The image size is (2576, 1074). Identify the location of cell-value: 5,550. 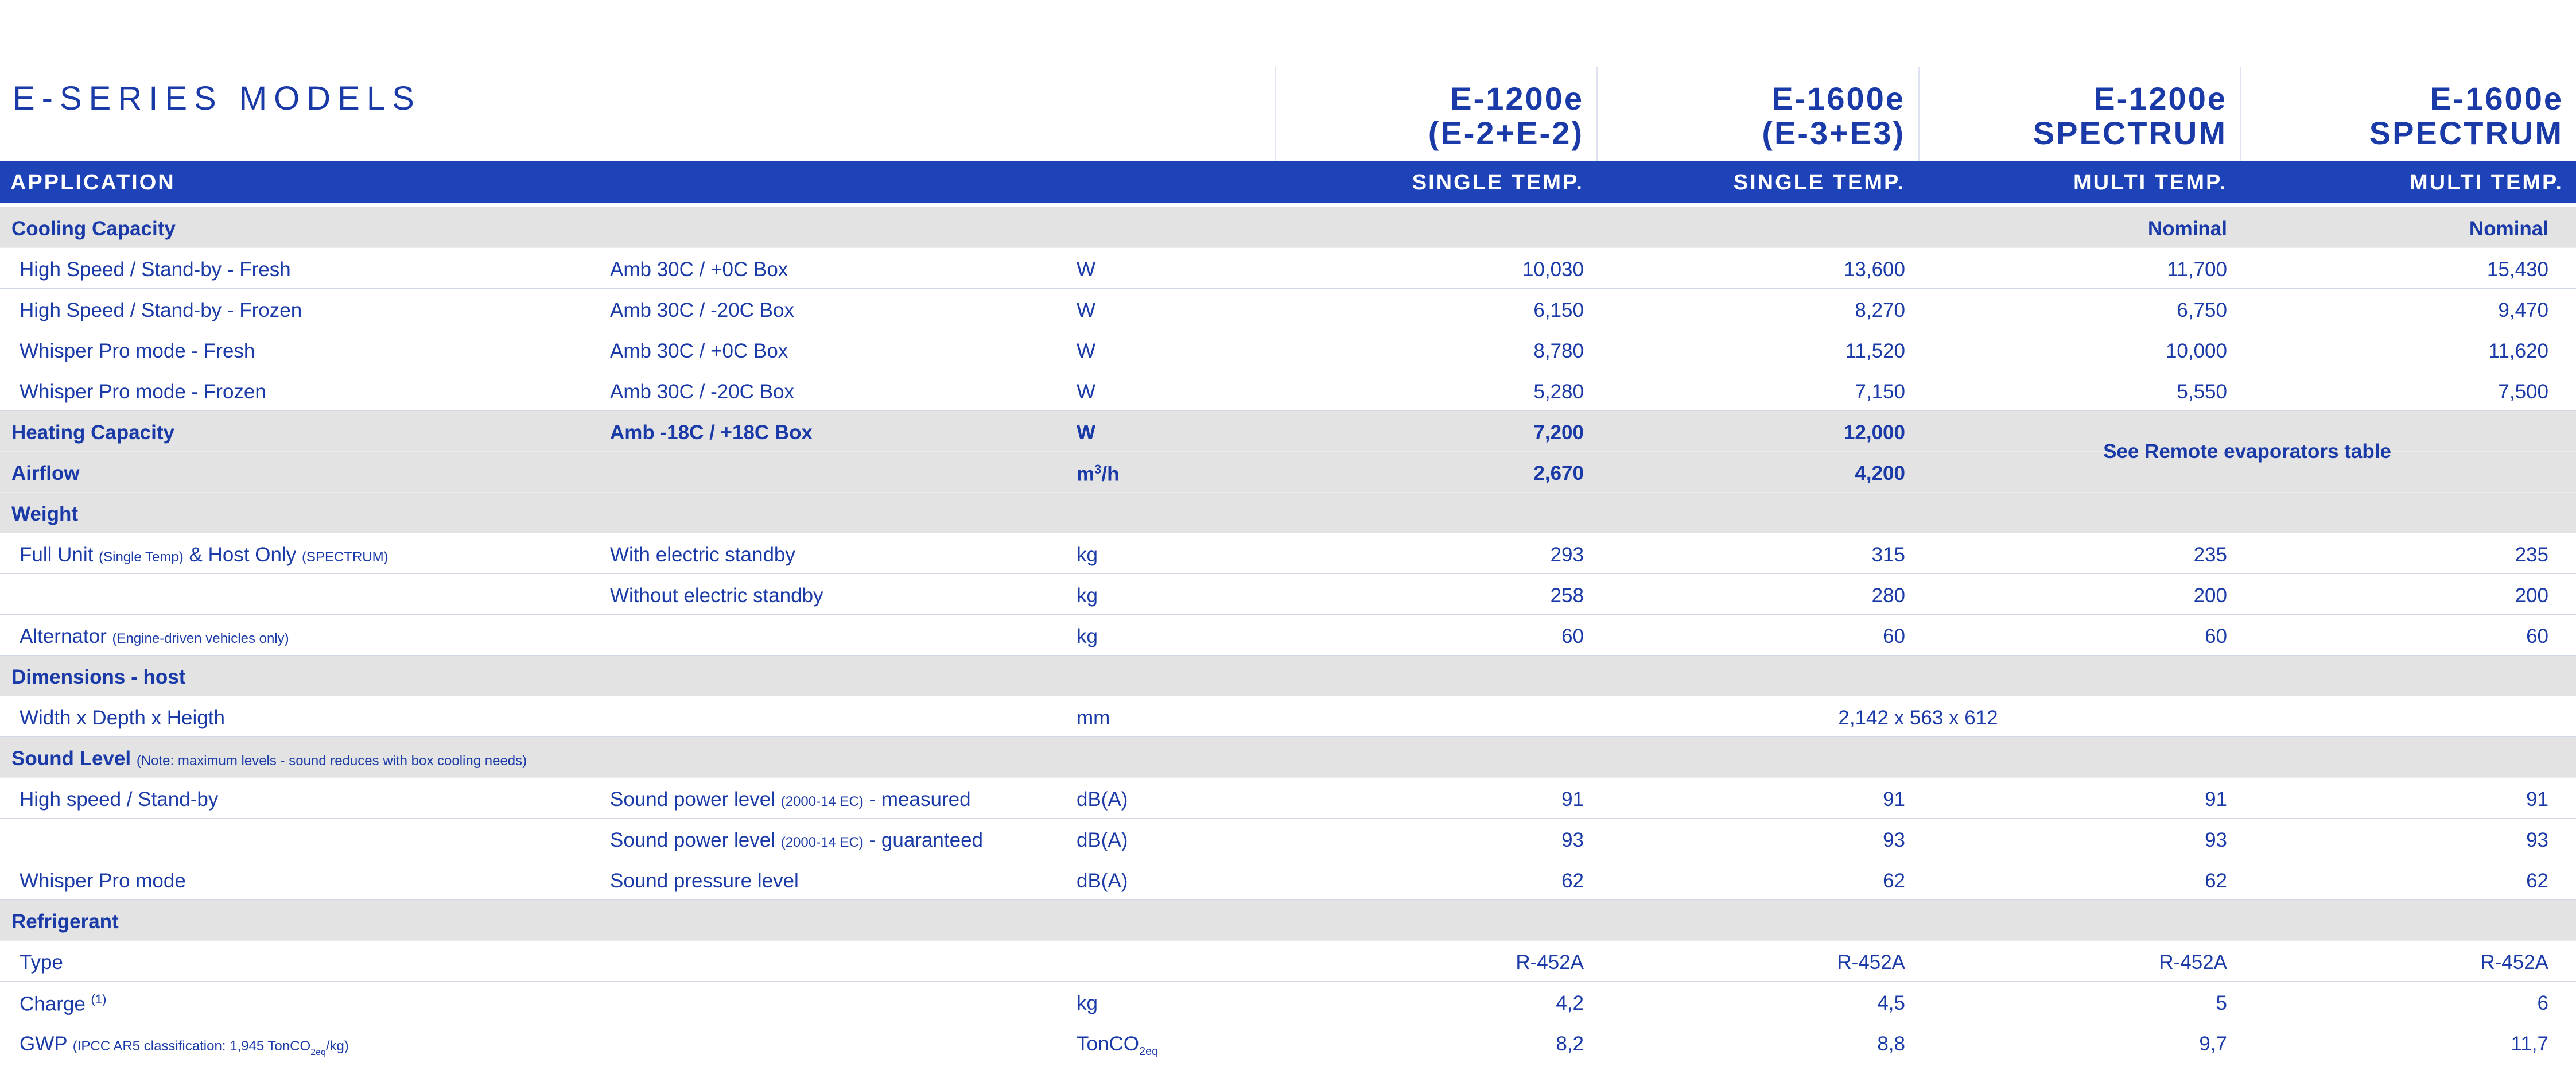
(2202, 392).